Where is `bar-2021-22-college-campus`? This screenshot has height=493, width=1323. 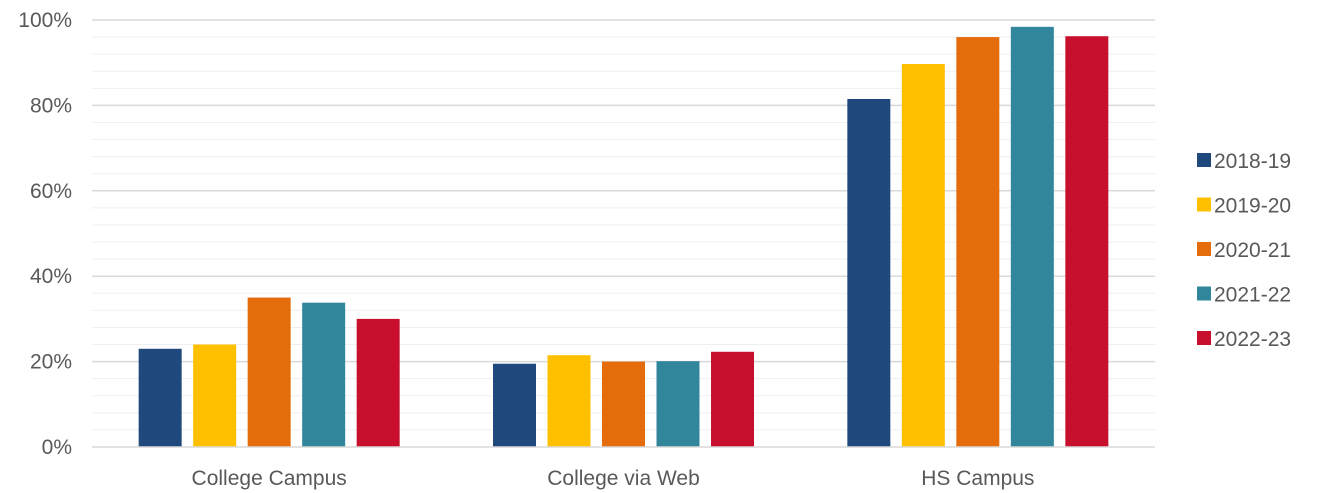
bar-2021-22-college-campus is located at coordinates (324, 374).